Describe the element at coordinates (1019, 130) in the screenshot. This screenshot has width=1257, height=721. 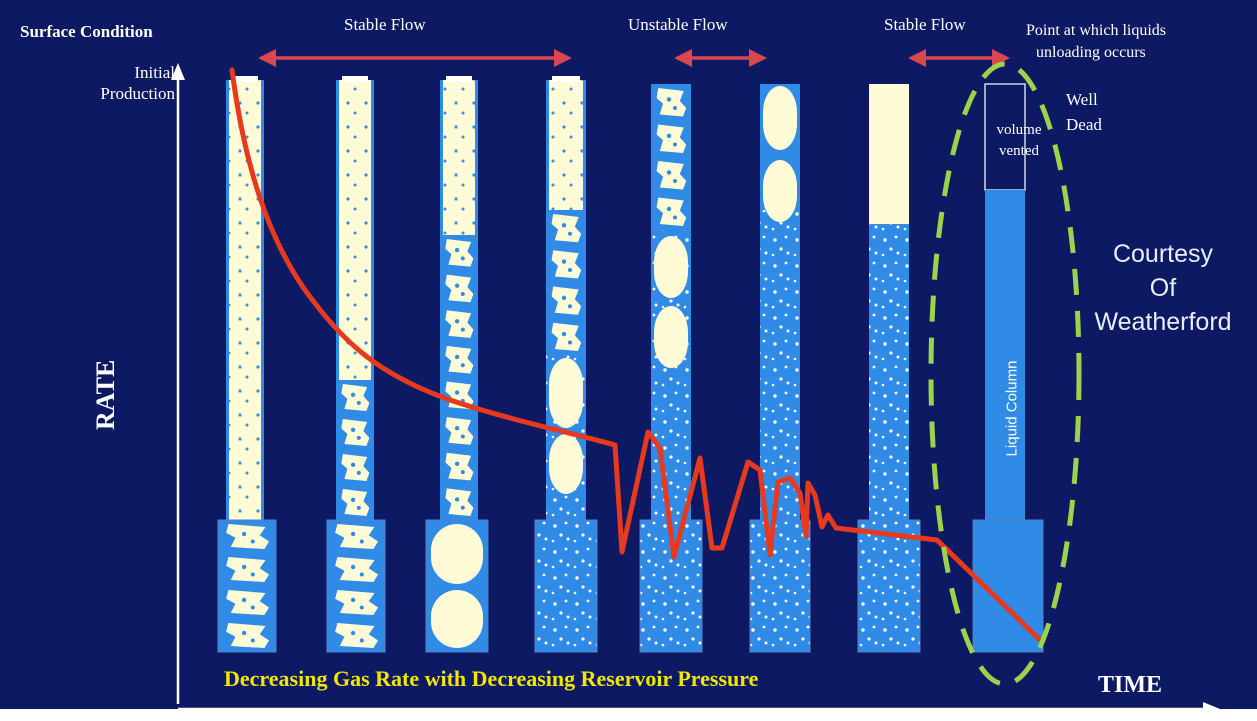
I see `volume-vented-line-1: volume` at that location.